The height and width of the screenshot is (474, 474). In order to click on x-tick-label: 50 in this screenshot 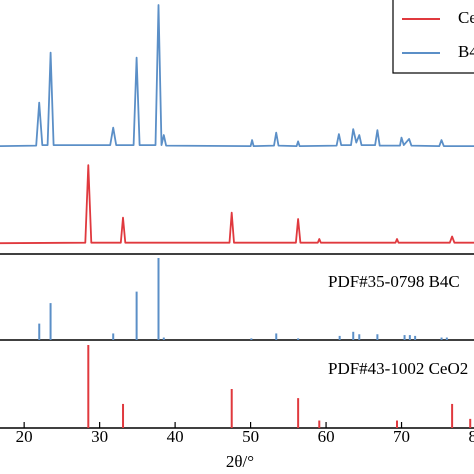, I will do `click(250, 436)`.